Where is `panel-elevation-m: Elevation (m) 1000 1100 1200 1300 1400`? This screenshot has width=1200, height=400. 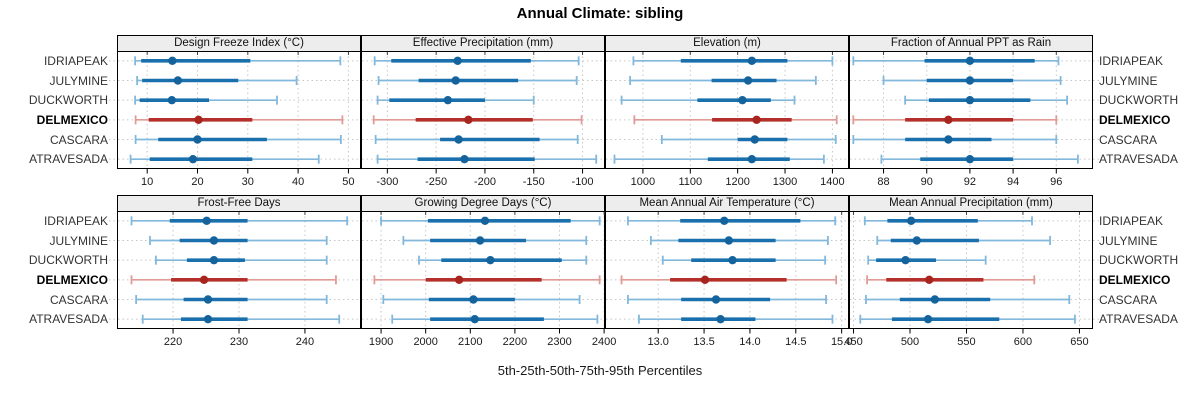 panel-elevation-m: Elevation (m) 1000 1100 1200 1300 1400 is located at coordinates (727, 115).